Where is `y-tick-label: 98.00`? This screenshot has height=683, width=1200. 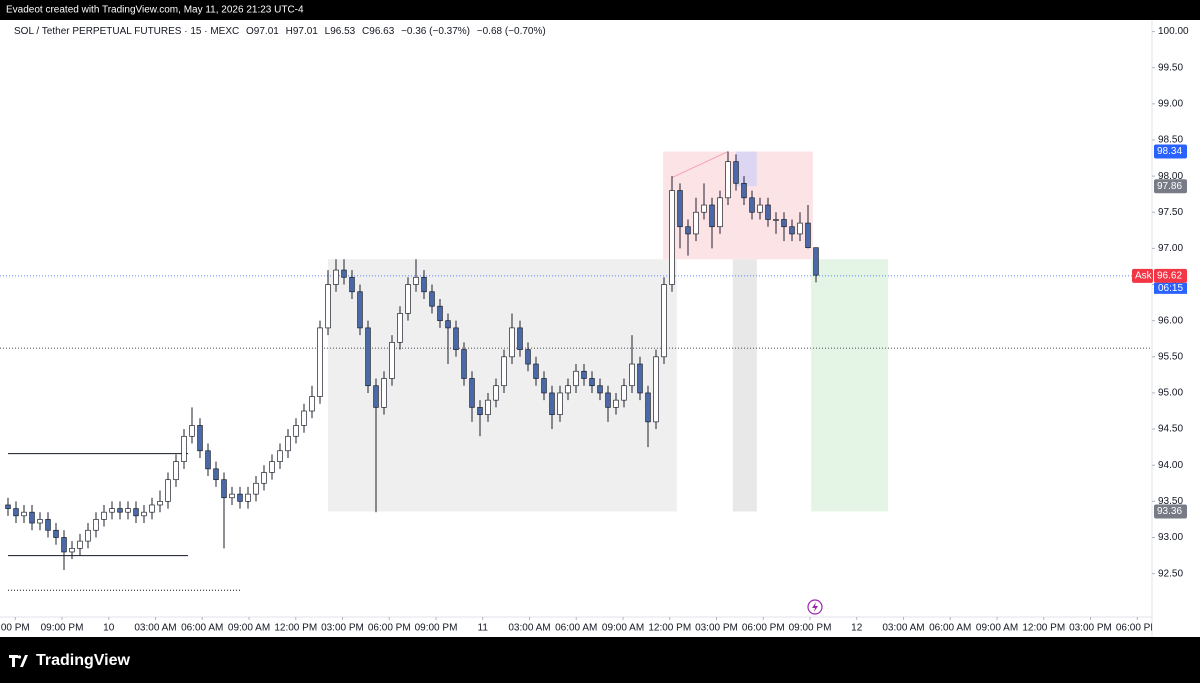
y-tick-label: 98.00 is located at coordinates (1170, 176).